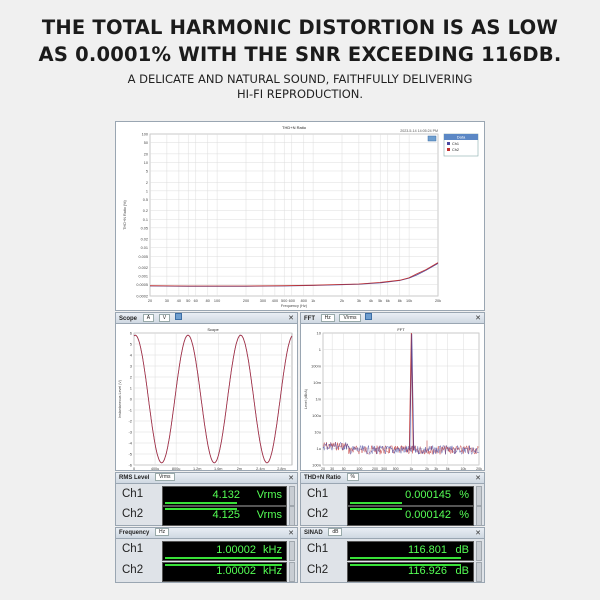 The height and width of the screenshot is (600, 600). Describe the element at coordinates (380, 301) in the screenshot. I see `x-tick-label: 5k` at that location.